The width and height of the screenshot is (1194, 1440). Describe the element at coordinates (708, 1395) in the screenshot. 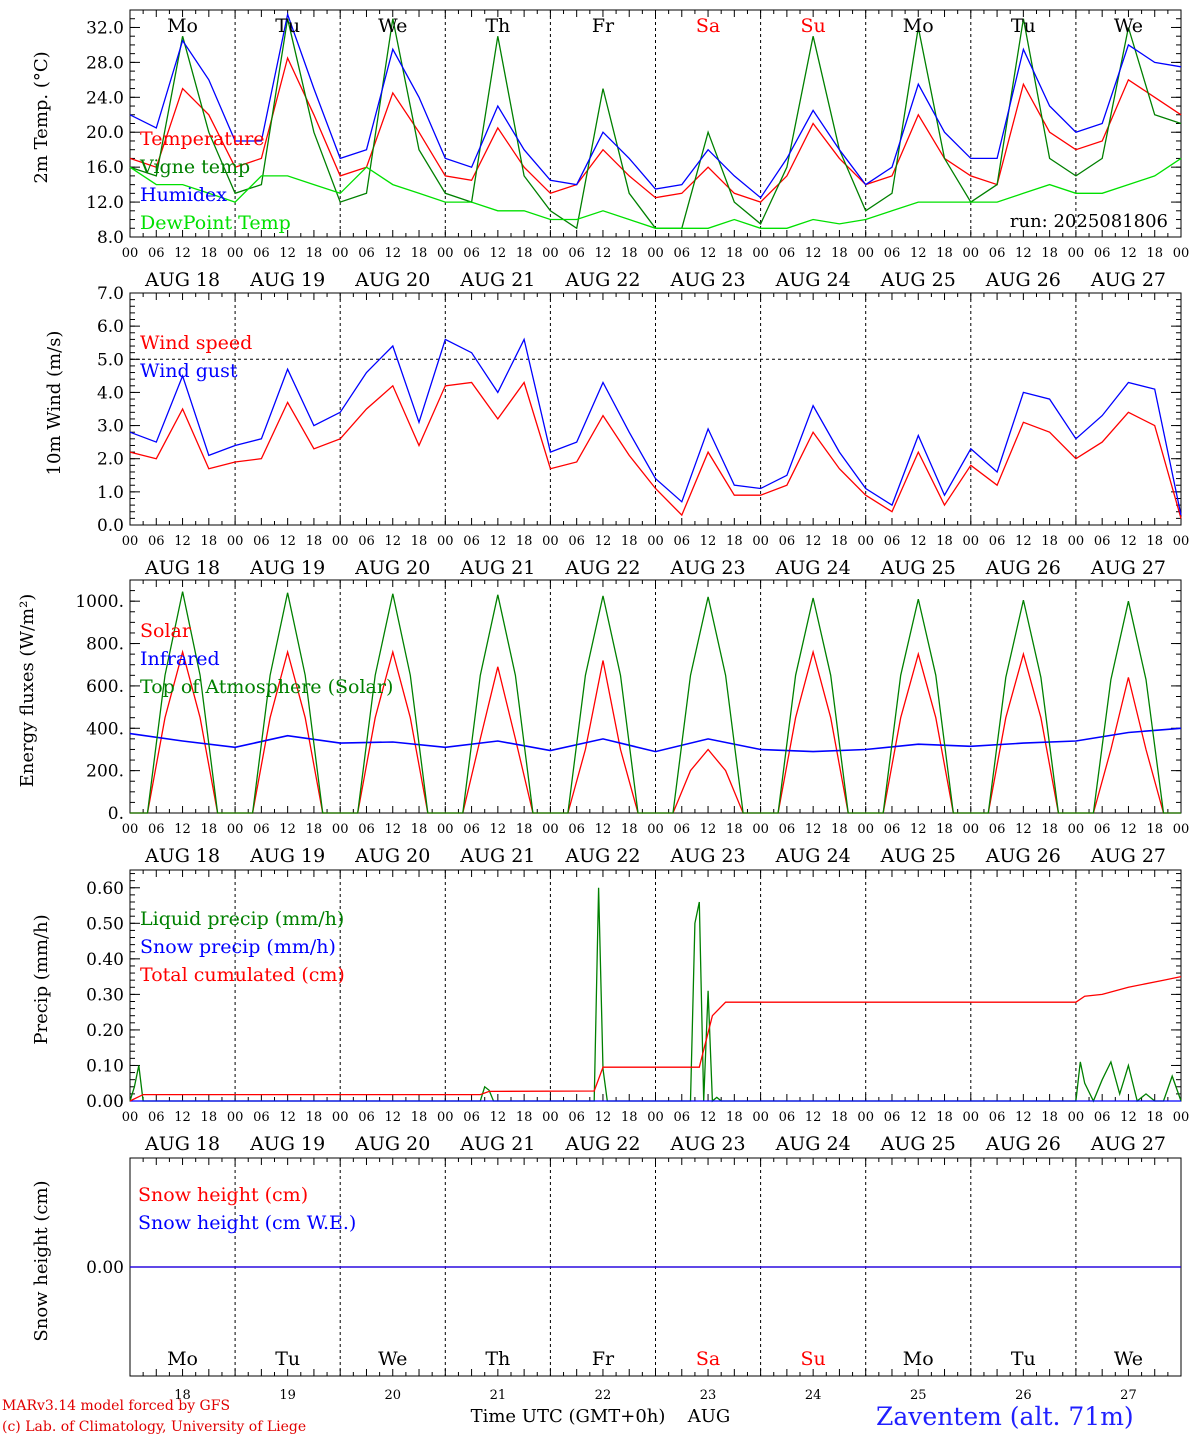

I see `day-number-label: 23` at that location.